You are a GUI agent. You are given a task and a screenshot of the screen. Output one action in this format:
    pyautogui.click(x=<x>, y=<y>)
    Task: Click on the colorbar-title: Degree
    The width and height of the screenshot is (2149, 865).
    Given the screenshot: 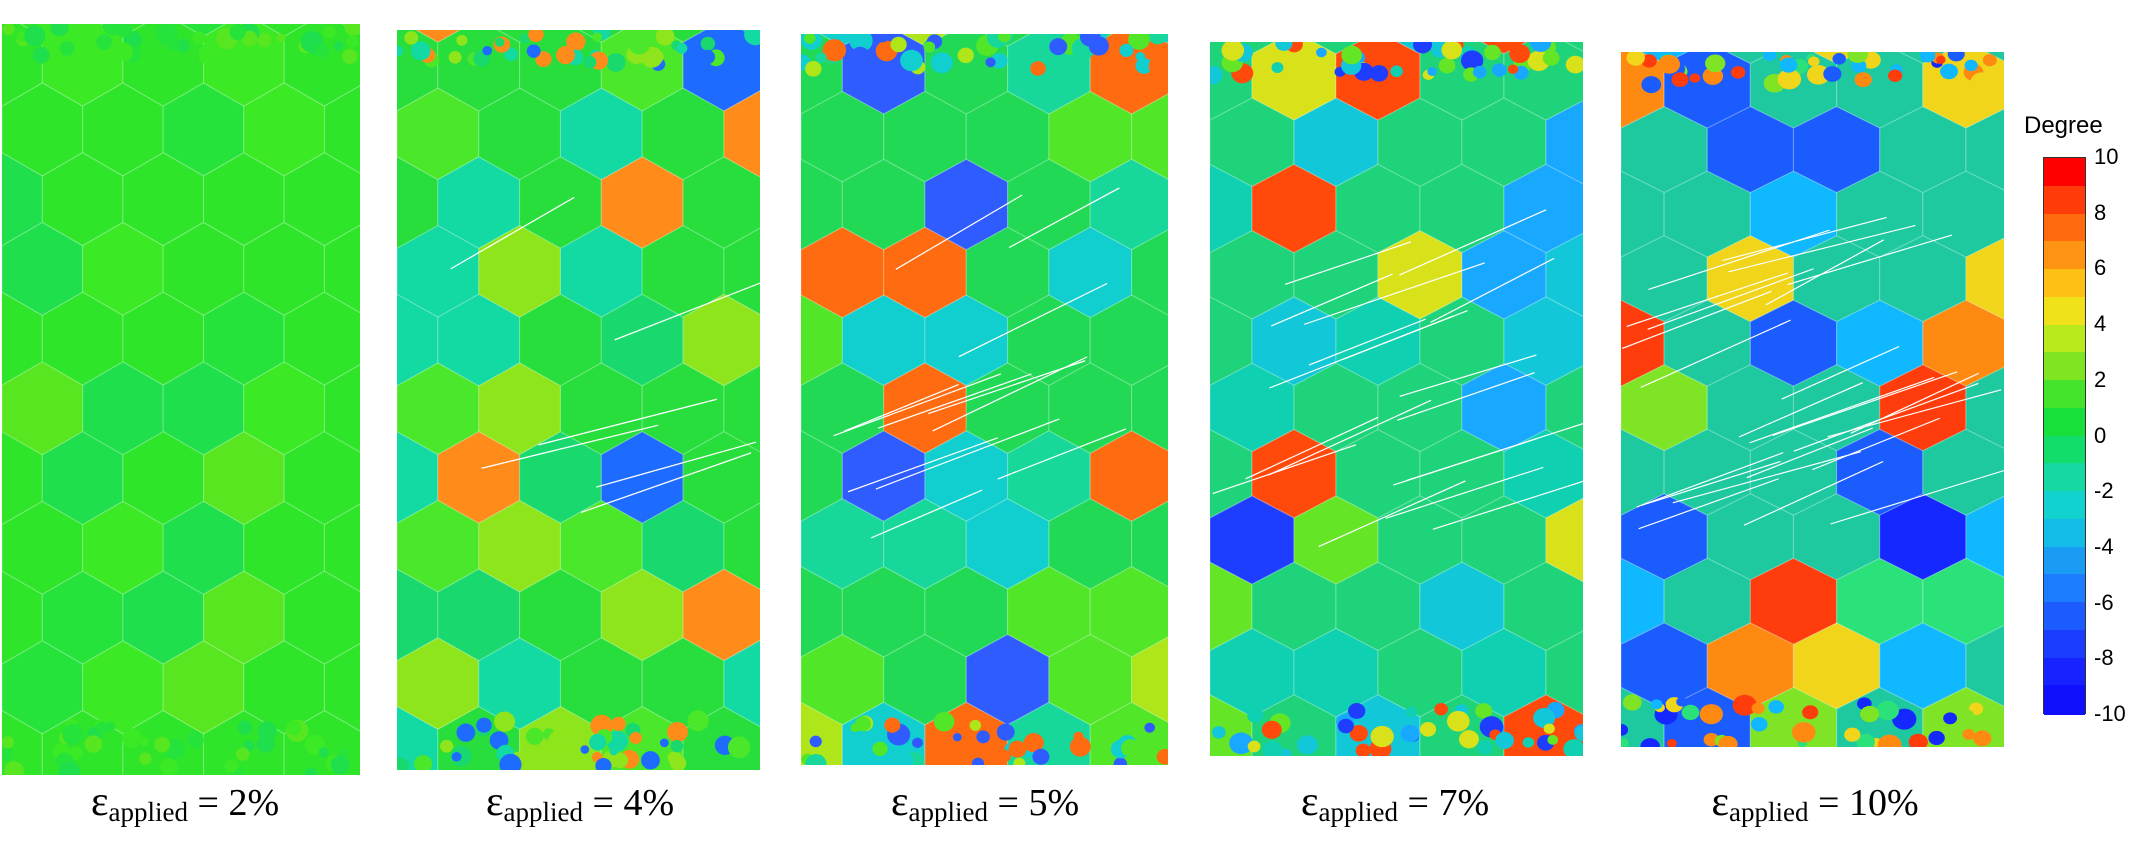 What is the action you would take?
    pyautogui.click(x=2063, y=125)
    